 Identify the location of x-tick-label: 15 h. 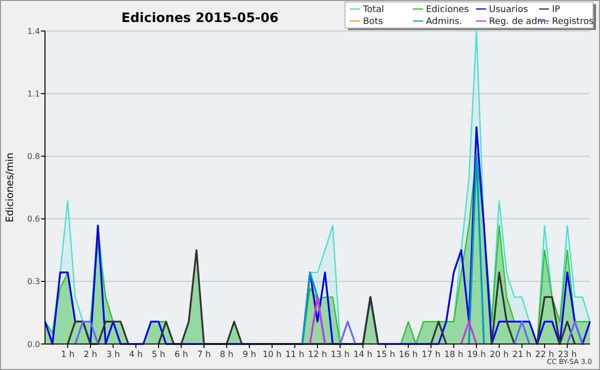
(386, 355).